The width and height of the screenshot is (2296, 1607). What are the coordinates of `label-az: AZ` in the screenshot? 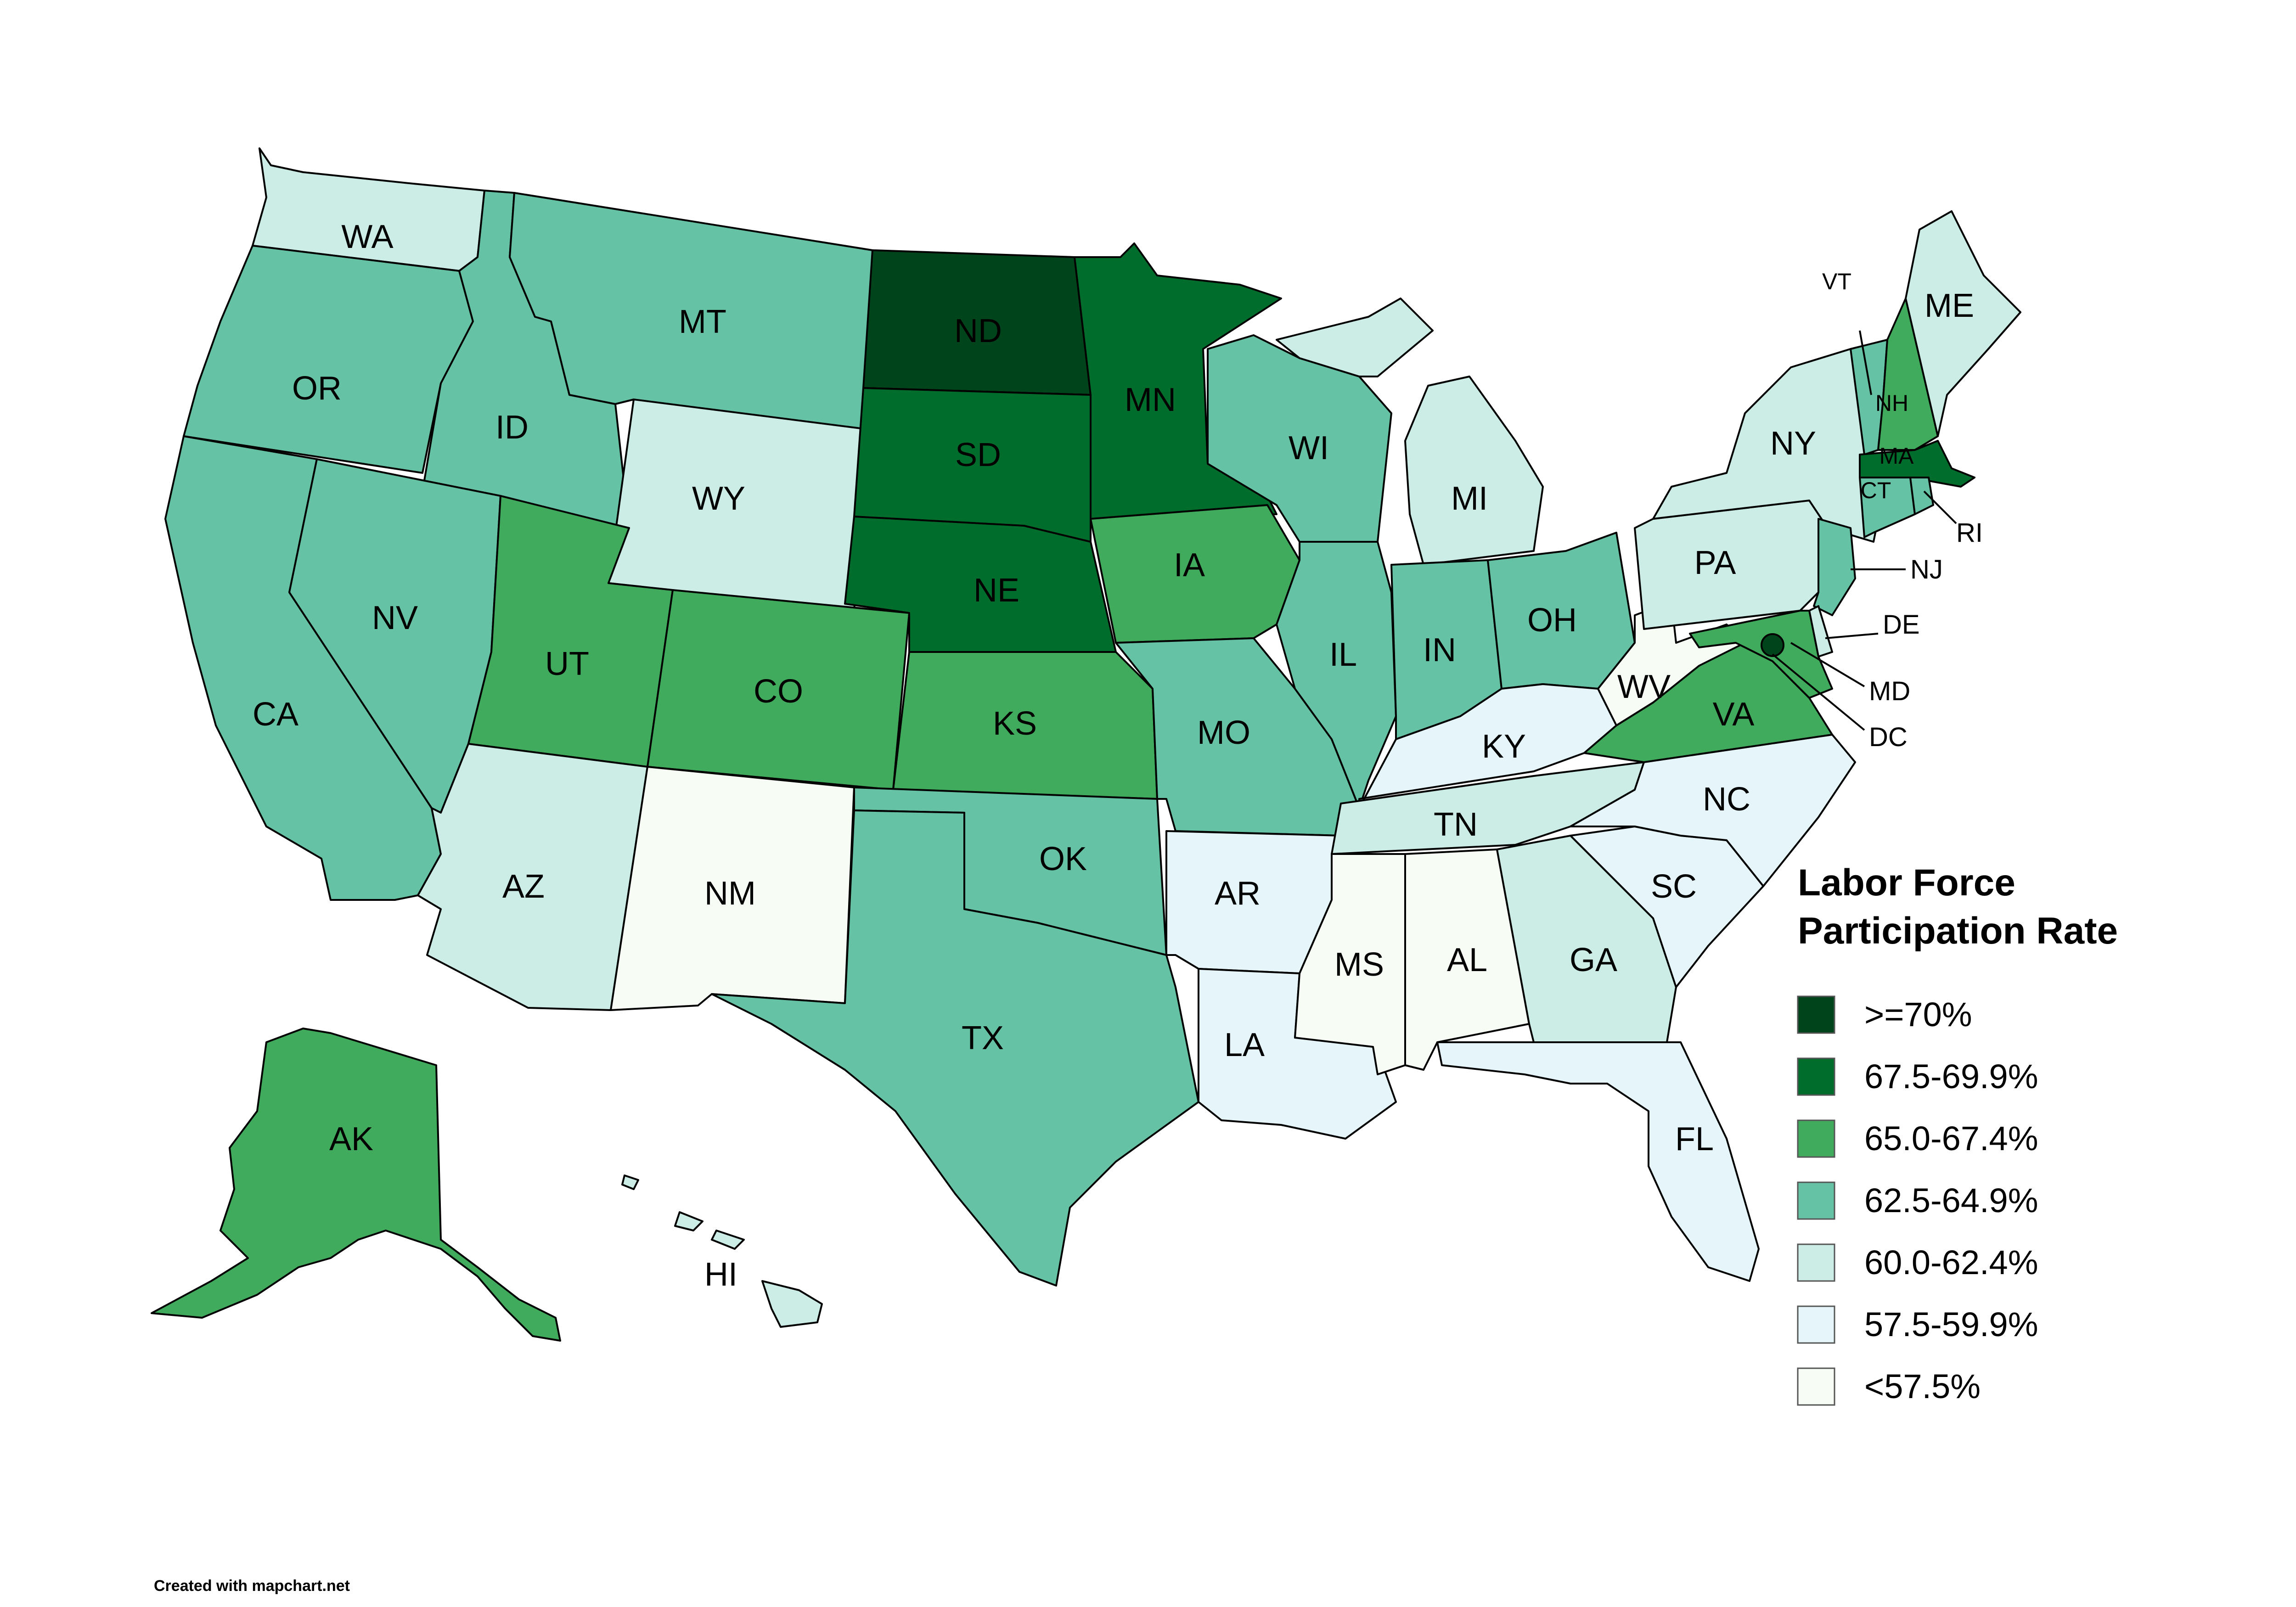 It's located at (523, 886).